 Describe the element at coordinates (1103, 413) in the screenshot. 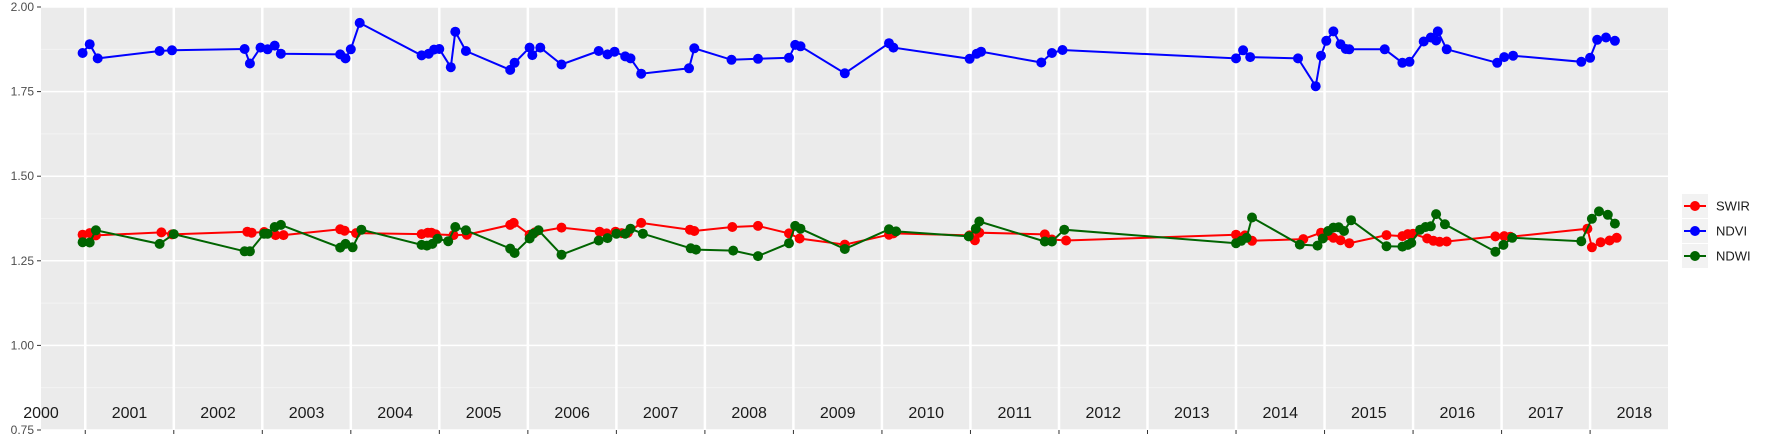

I see `year-label: 2012` at that location.